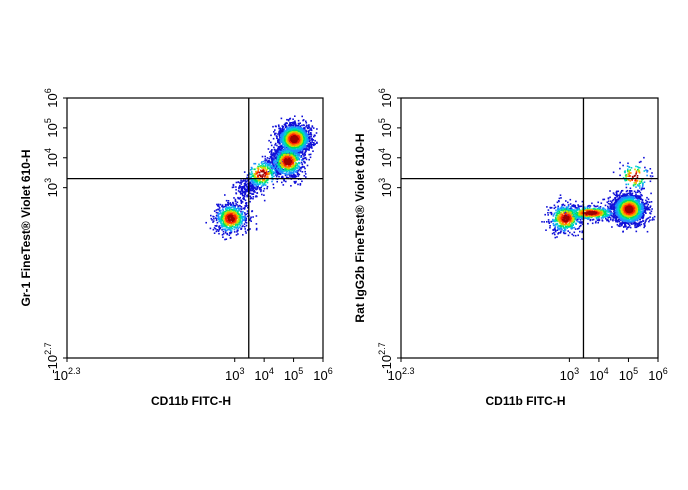 This screenshot has width=688, height=490. Describe the element at coordinates (261, 178) in the screenshot. I see `events` at that location.